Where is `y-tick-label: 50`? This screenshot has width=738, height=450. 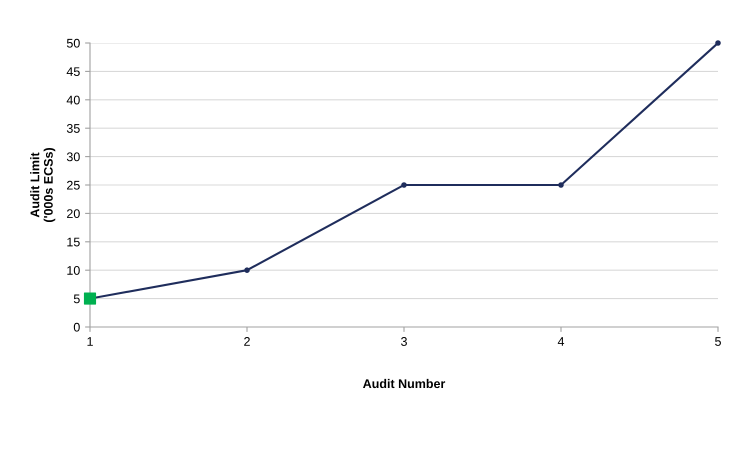
y-tick-label: 50 is located at coordinates (73, 43).